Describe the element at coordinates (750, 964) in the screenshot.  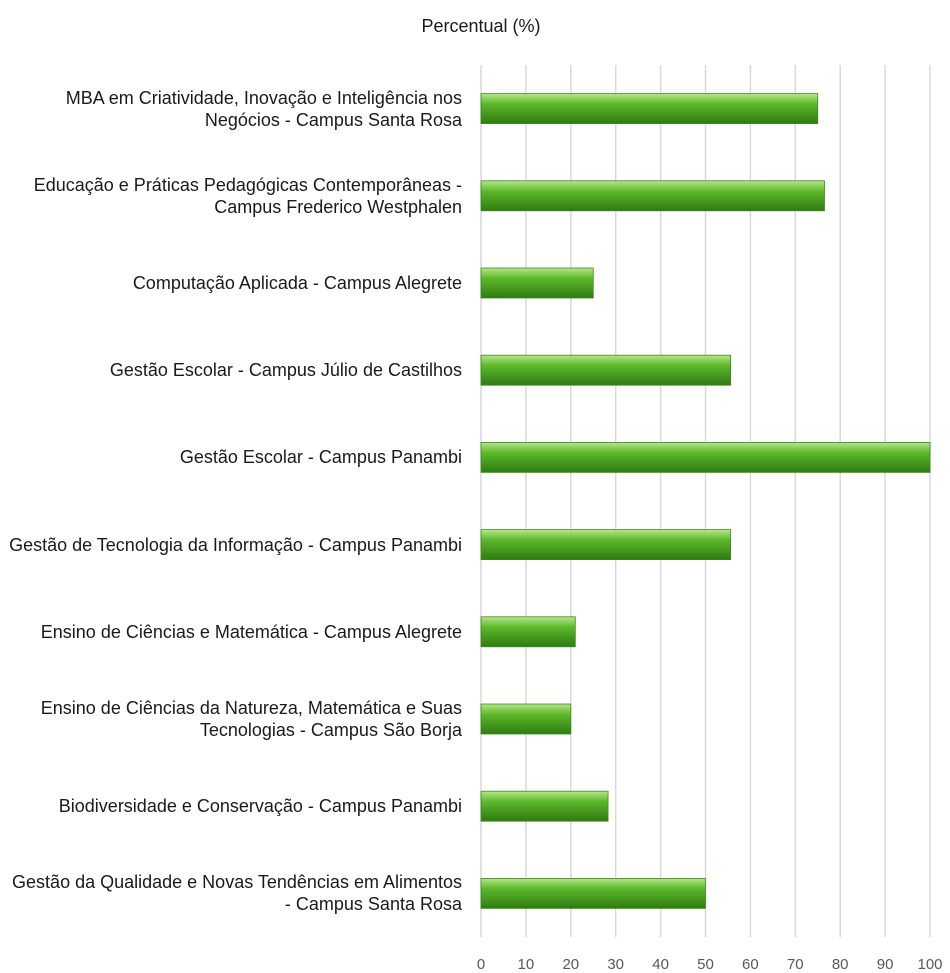
I see `x-tick-label: 60` at that location.